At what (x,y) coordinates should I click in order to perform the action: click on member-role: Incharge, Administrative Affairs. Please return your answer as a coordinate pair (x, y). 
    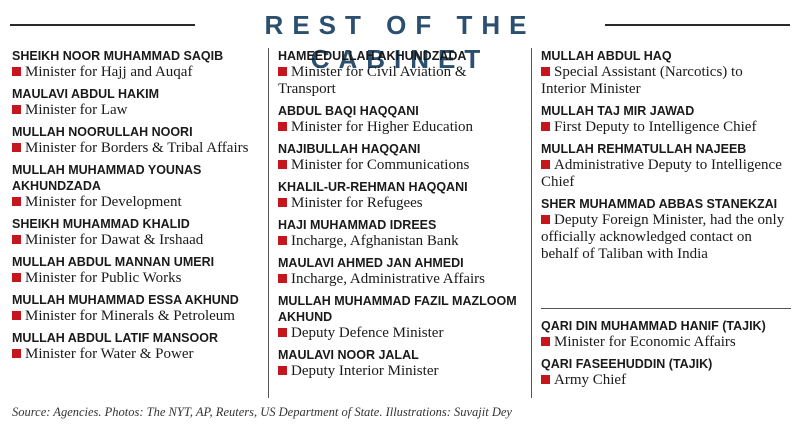
    Looking at the image, I should click on (402, 279).